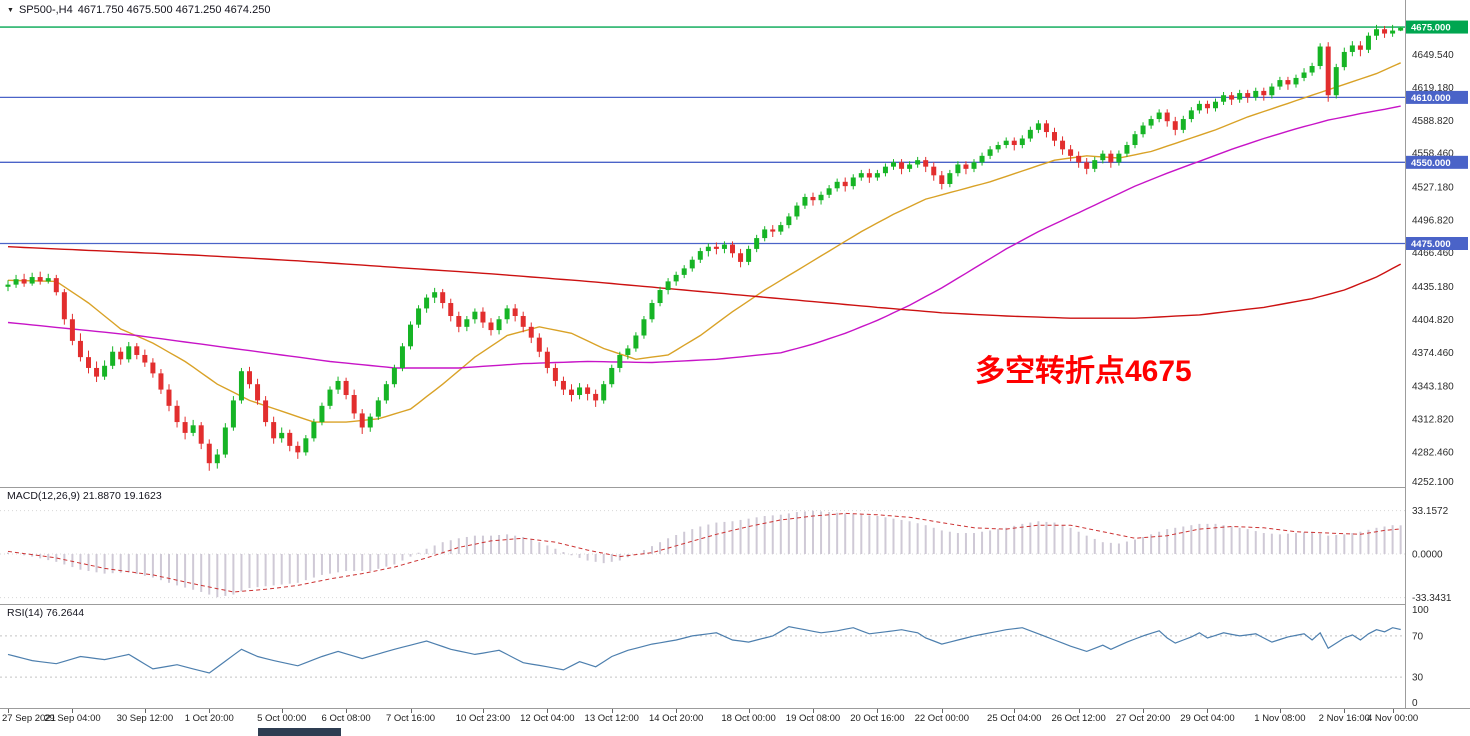 The image size is (1470, 736). I want to click on symbol-marker-icon: ▼, so click(10, 10).